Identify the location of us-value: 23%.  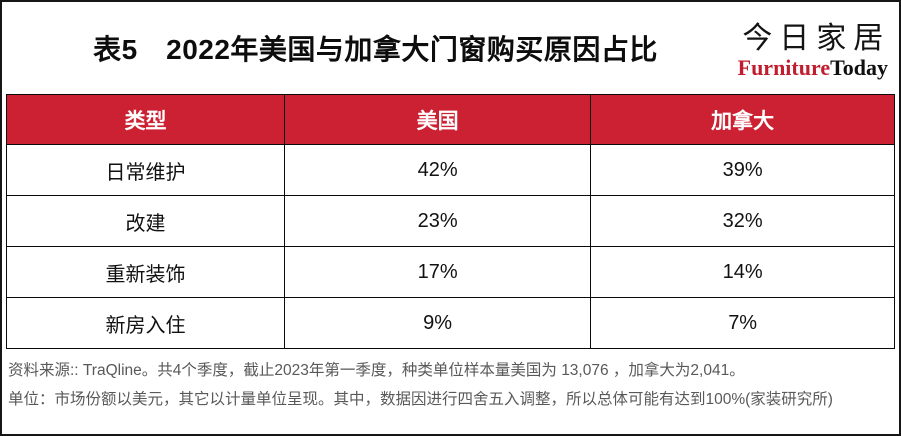
(437, 221).